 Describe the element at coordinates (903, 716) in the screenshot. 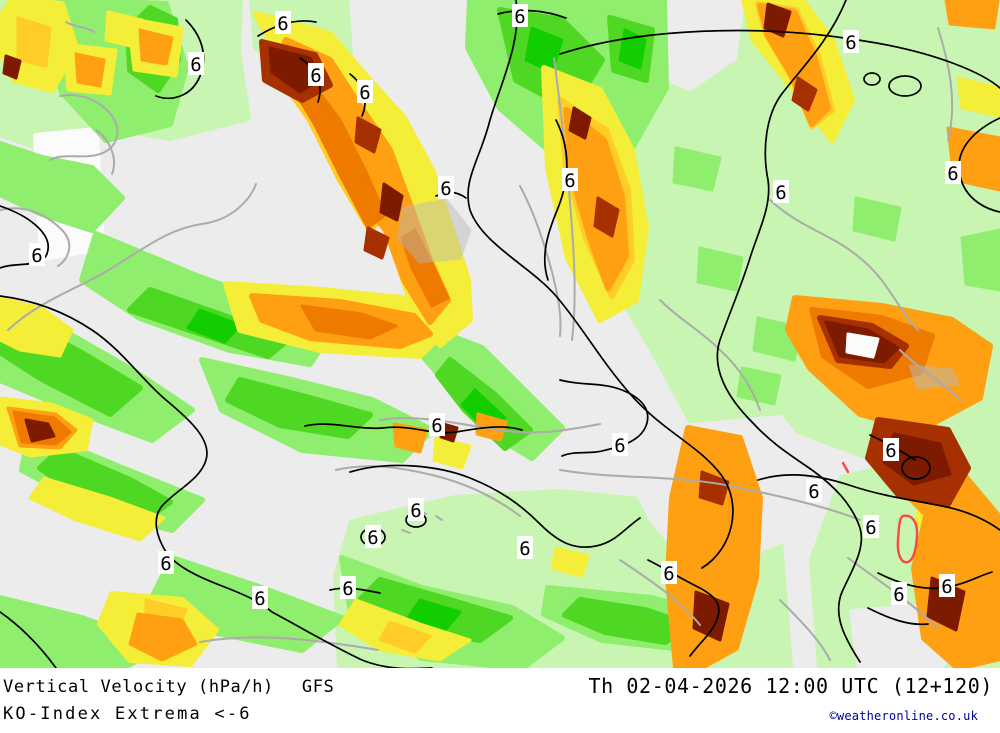

I see `copyright-watermark: ©weatheronline.co.uk` at that location.